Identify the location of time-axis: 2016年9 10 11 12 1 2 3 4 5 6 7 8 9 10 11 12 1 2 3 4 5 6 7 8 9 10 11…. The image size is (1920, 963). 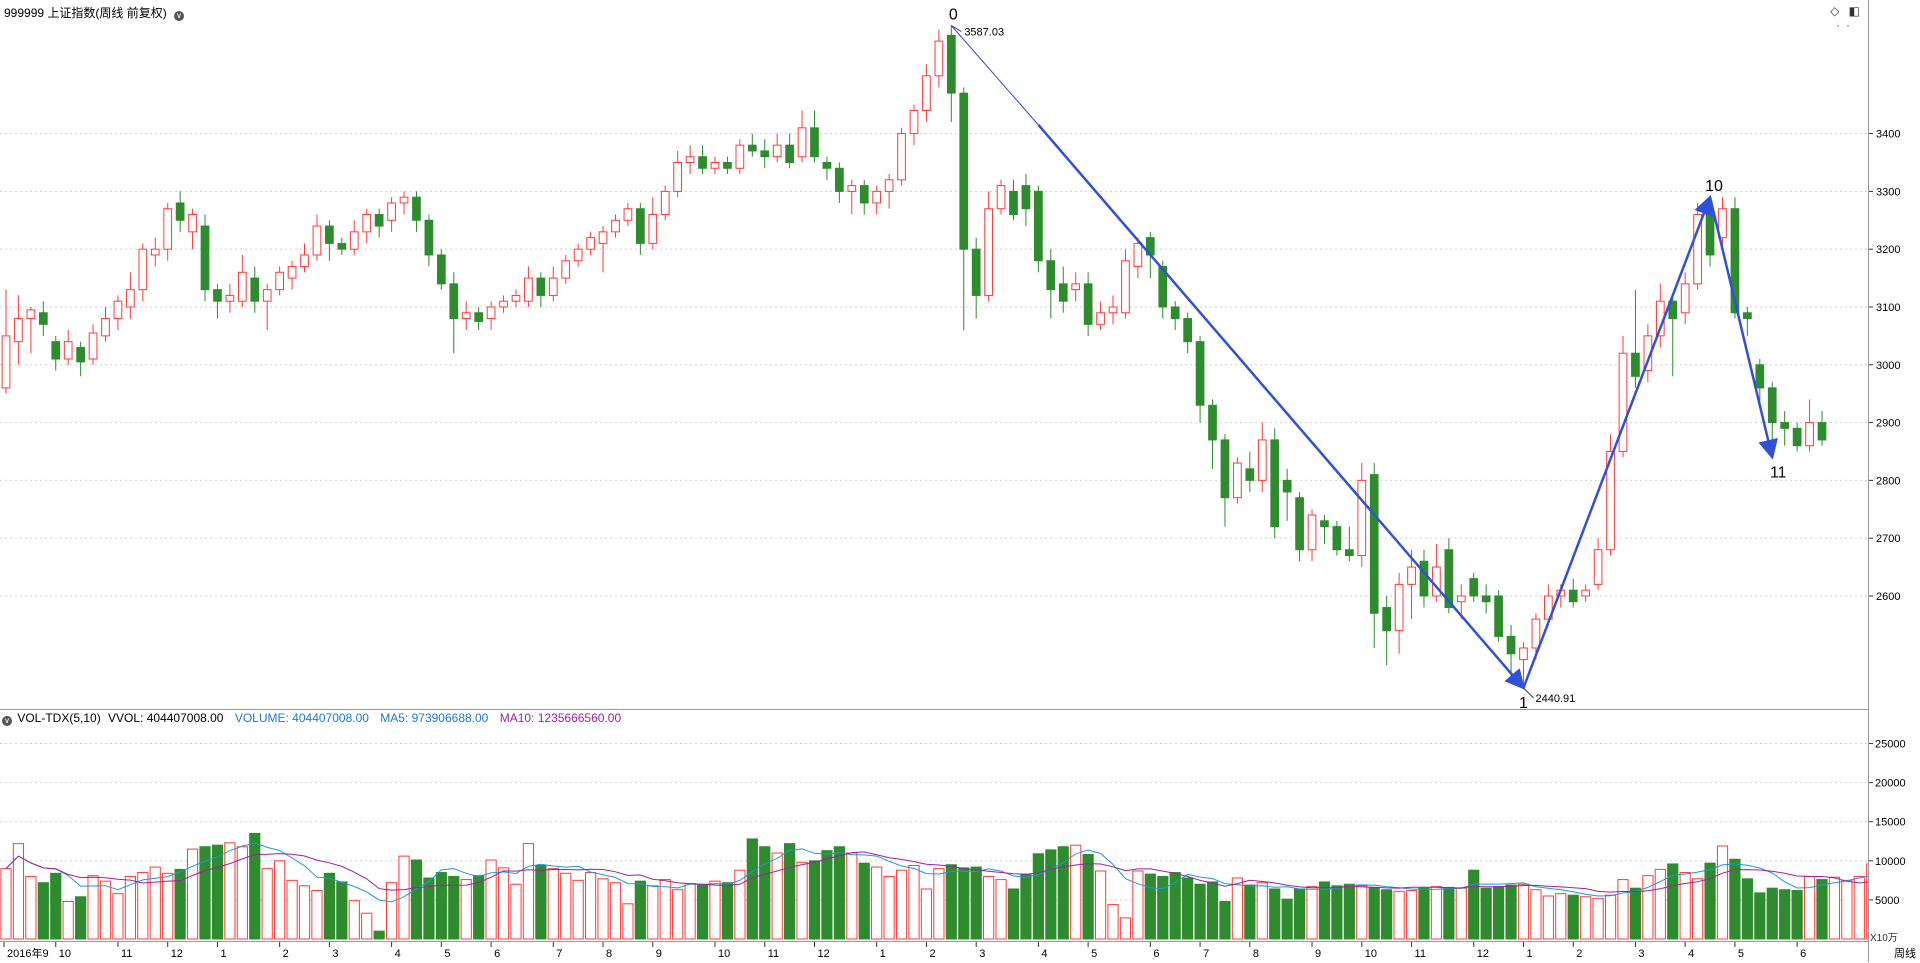
(934, 952).